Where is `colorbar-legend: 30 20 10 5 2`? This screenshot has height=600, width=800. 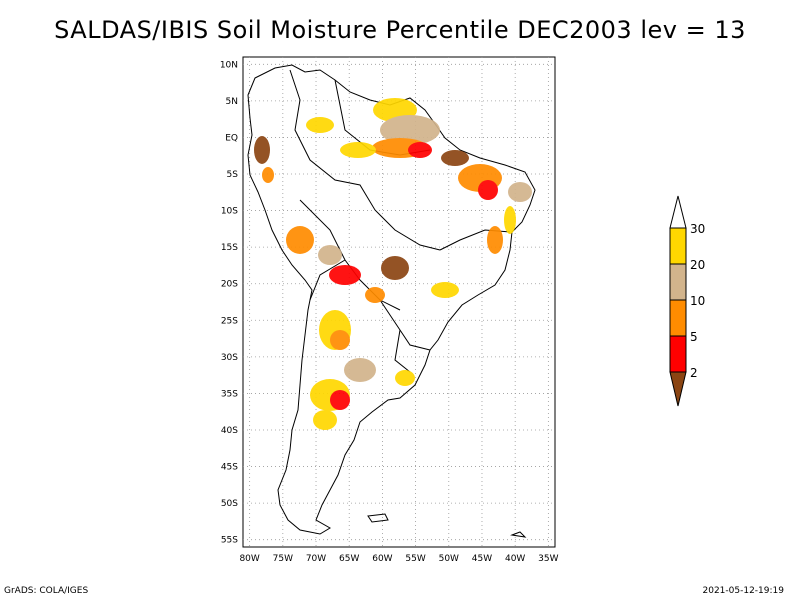 colorbar-legend: 30 20 10 5 2 is located at coordinates (687, 301).